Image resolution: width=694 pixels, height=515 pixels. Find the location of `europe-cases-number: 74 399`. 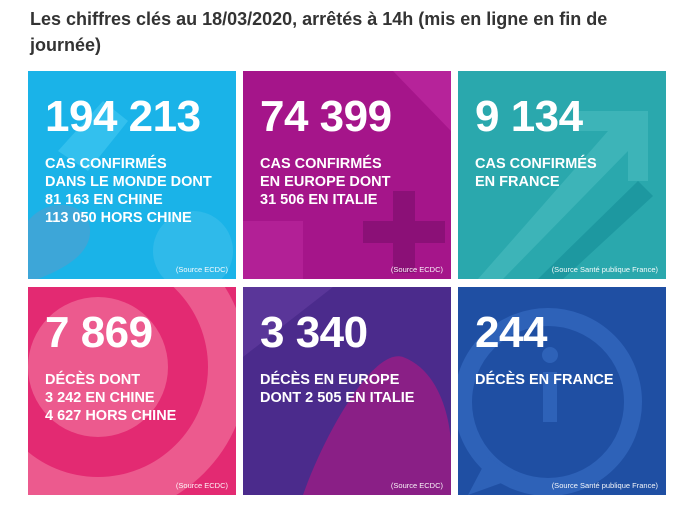

europe-cases-number: 74 399 is located at coordinates (326, 116).